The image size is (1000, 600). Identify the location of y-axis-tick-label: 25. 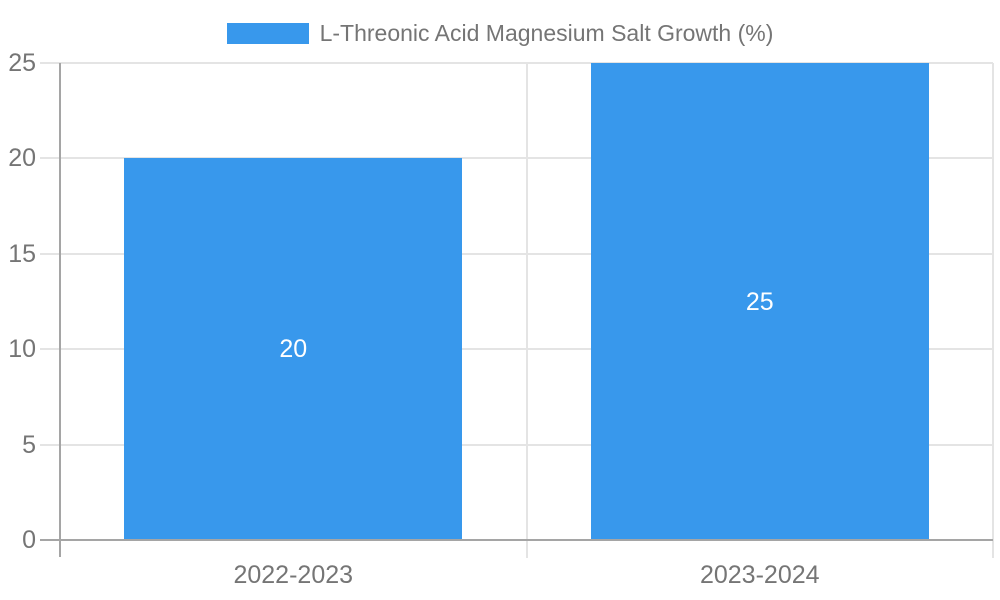
(22, 63).